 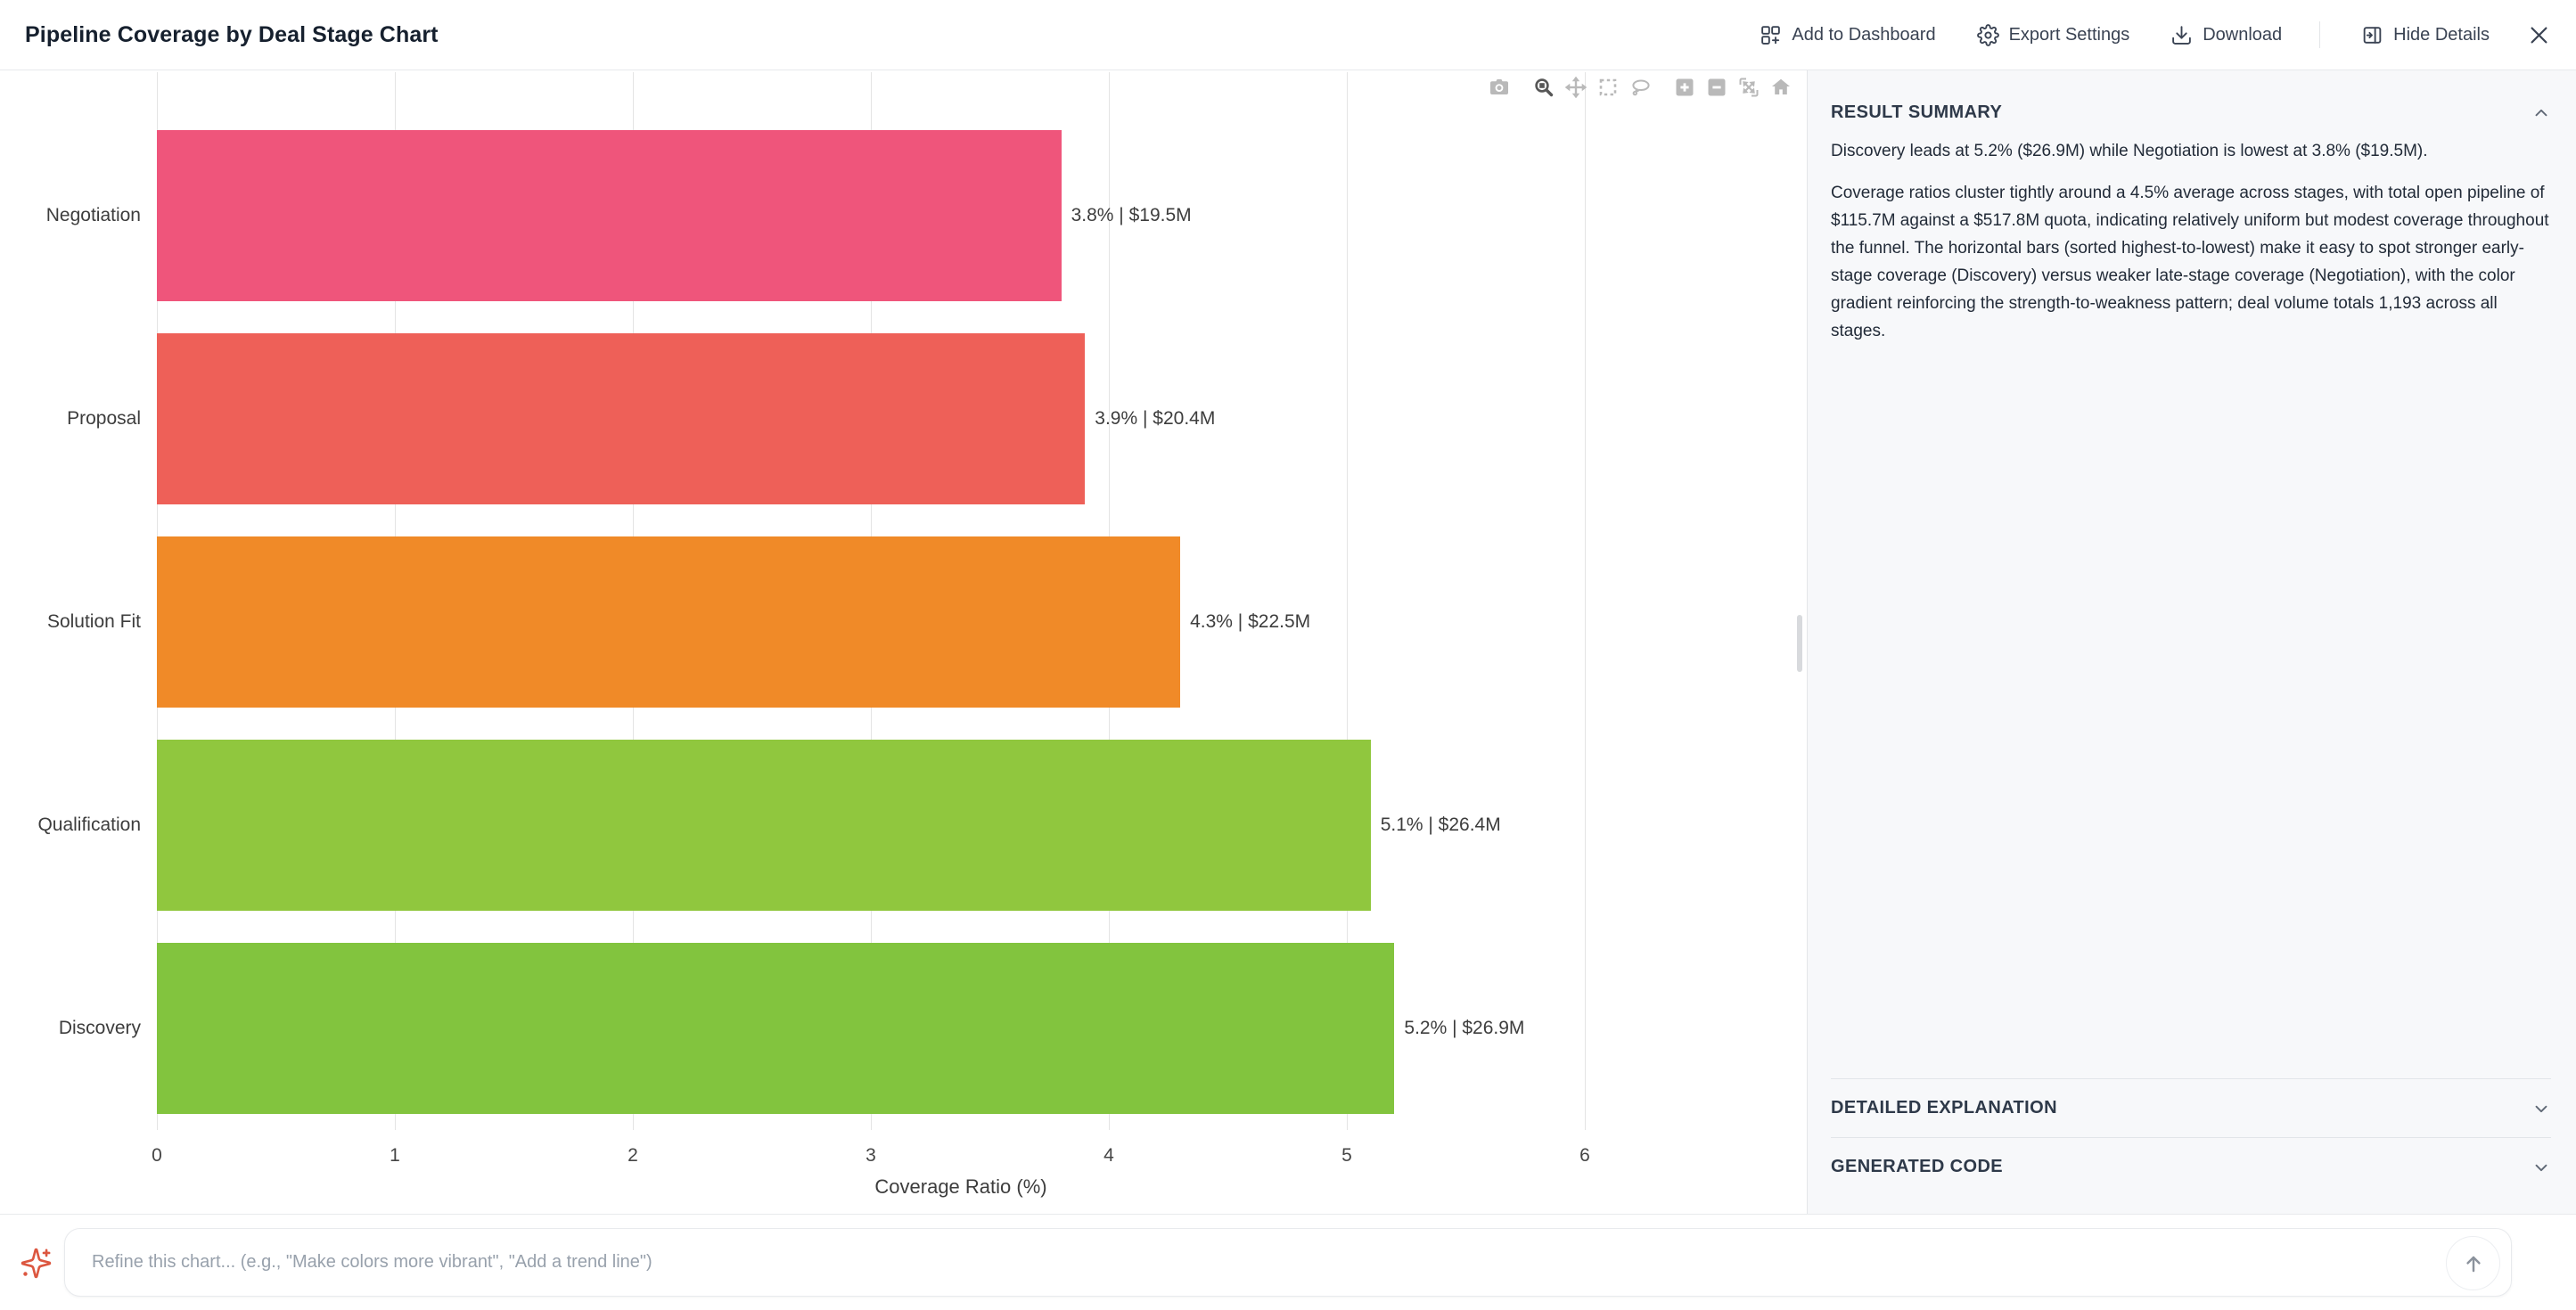 I want to click on hide-details-button: Hide Details, so click(x=2425, y=35).